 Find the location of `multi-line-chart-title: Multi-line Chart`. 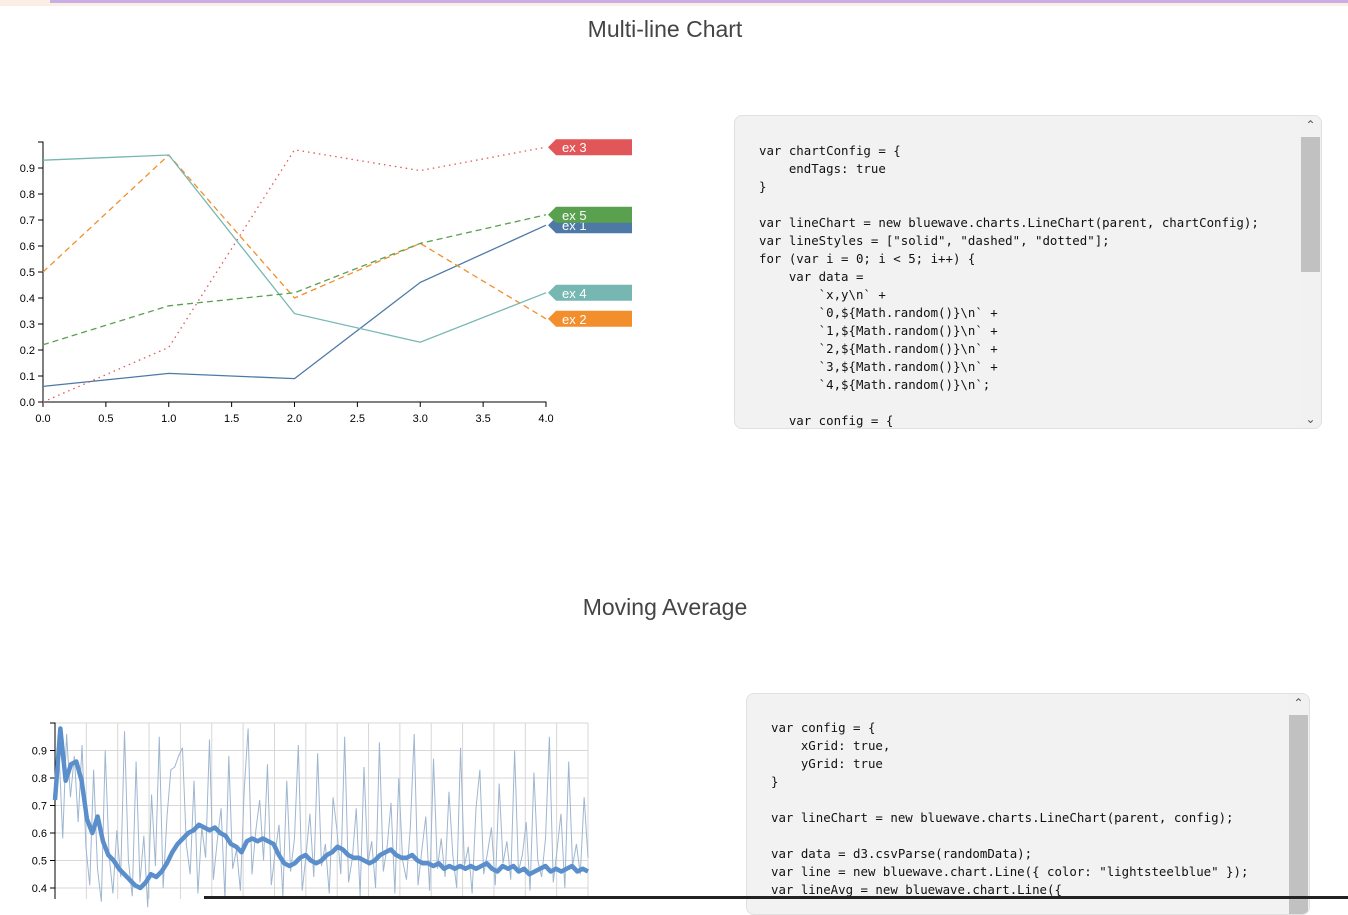

multi-line-chart-title: Multi-line Chart is located at coordinates (665, 29).